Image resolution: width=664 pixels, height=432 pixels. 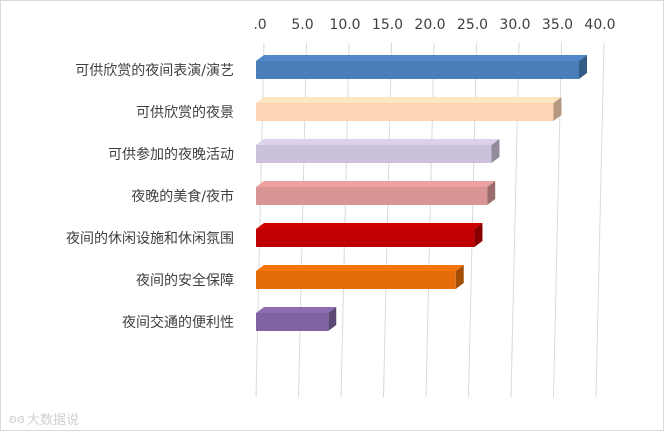 What do you see at coordinates (185, 113) in the screenshot?
I see `category-label: 可供欣赏的夜景` at bounding box center [185, 113].